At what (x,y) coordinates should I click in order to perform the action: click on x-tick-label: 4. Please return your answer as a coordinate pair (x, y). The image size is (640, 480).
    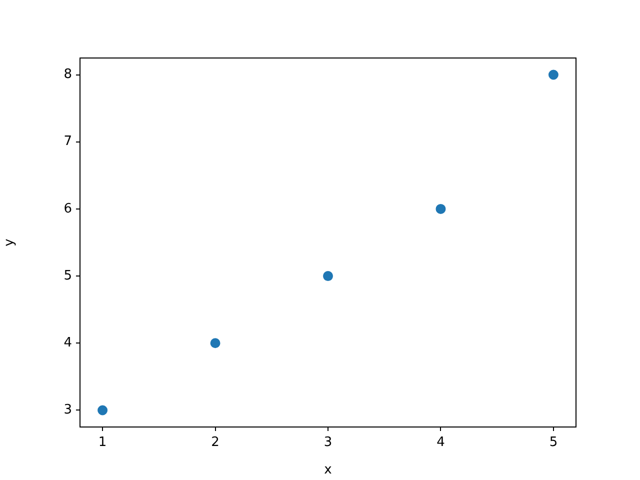
    Looking at the image, I should click on (440, 442).